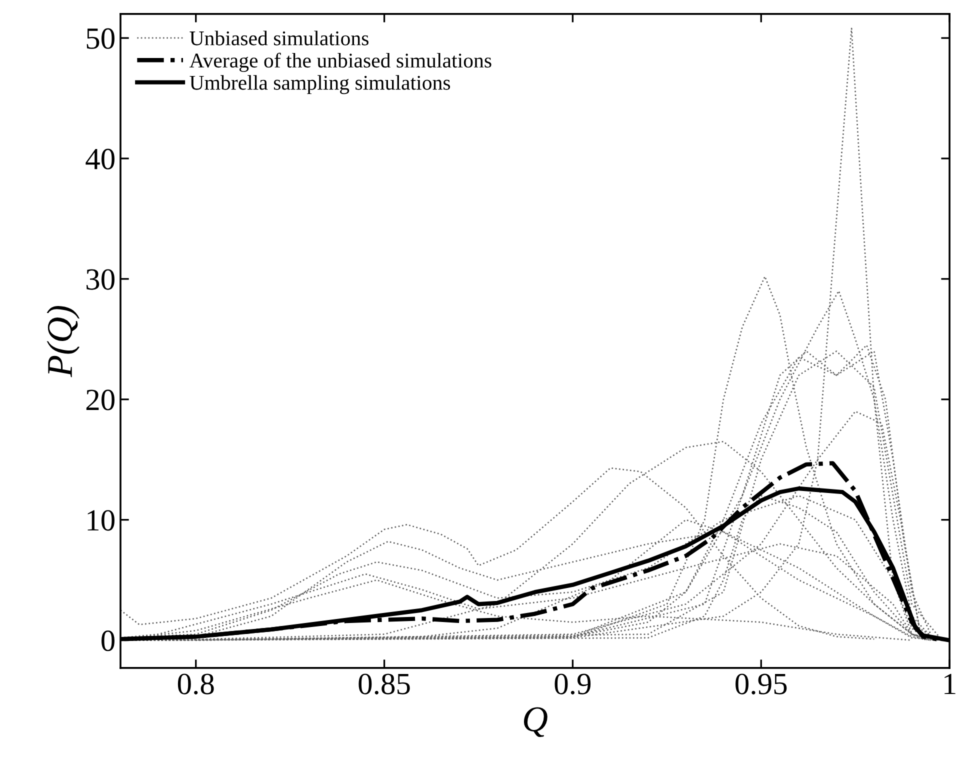 Image resolution: width=964 pixels, height=774 pixels. What do you see at coordinates (320, 84) in the screenshot?
I see `legend-label: Umbrella sampling simulations` at bounding box center [320, 84].